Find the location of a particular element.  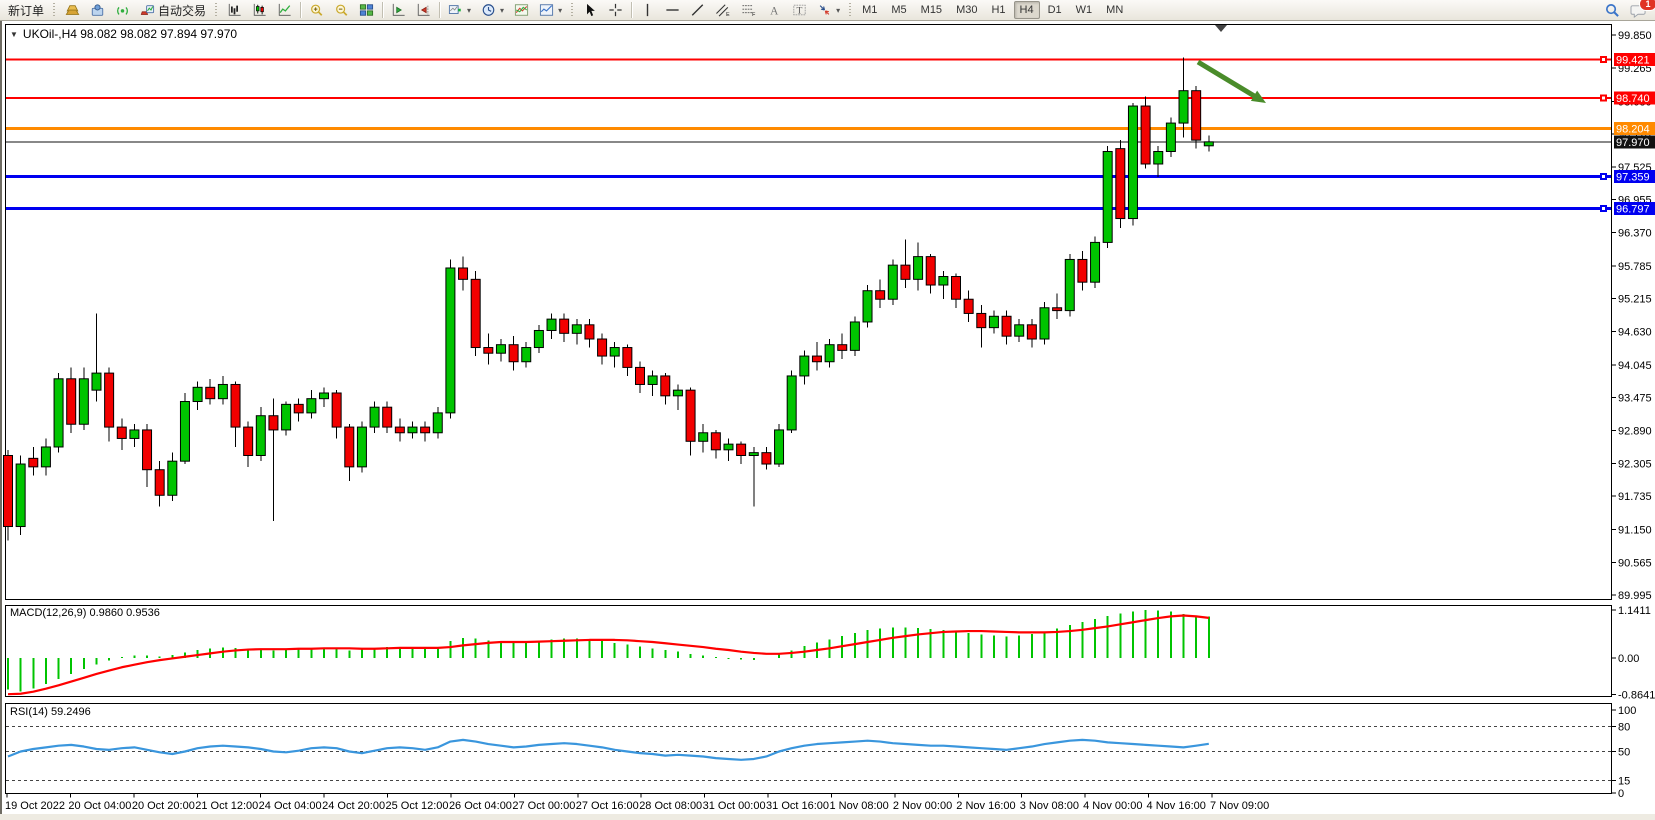

macd-indicator-label: MACD(12,26,9) 0.9860 0.9536 is located at coordinates (85, 613).